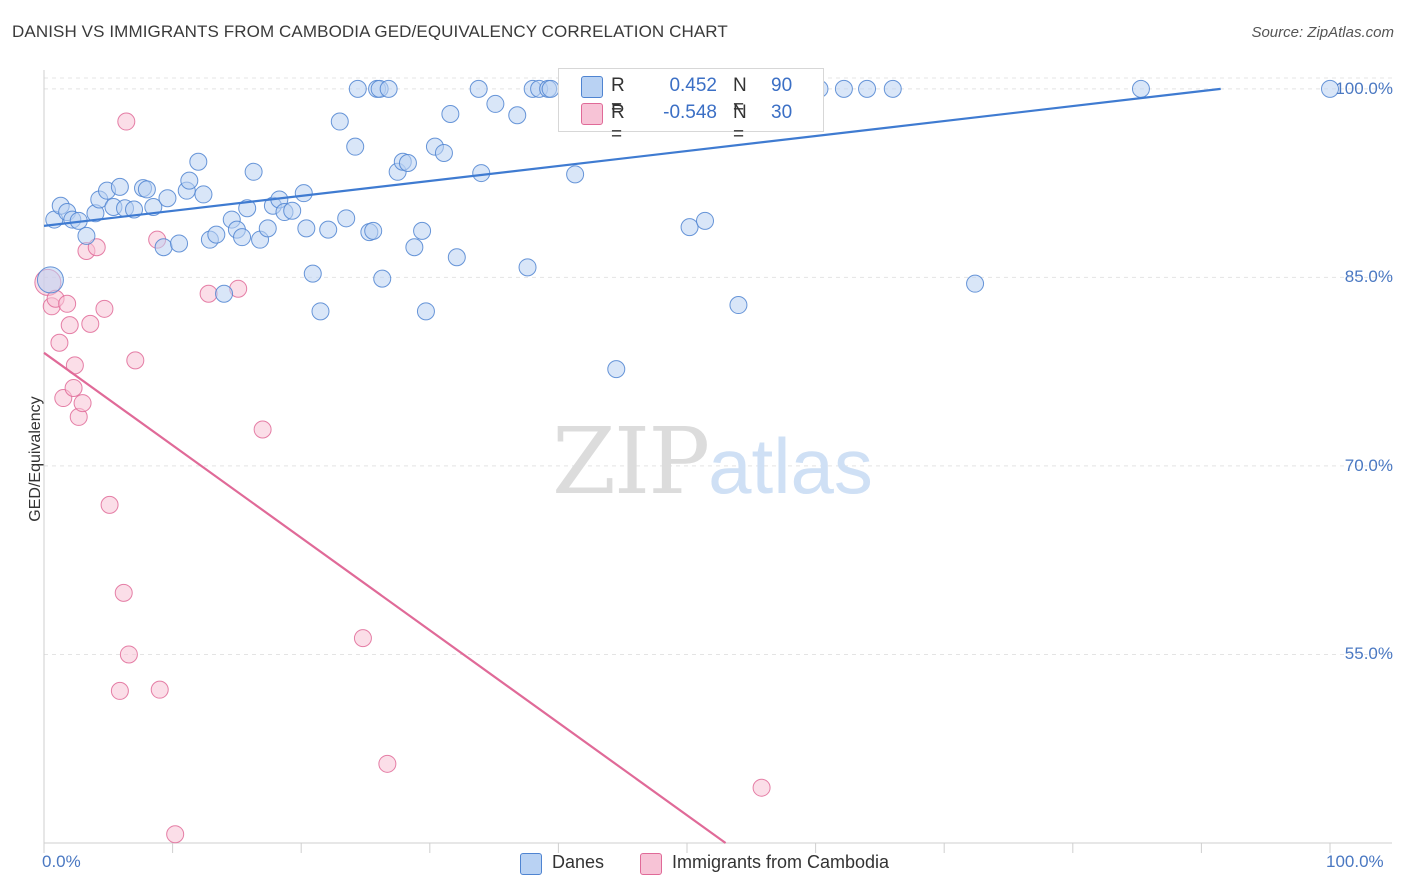  What do you see at coordinates (1368, 465) in the screenshot?
I see `y-tick-label: 70.0%` at bounding box center [1368, 465].